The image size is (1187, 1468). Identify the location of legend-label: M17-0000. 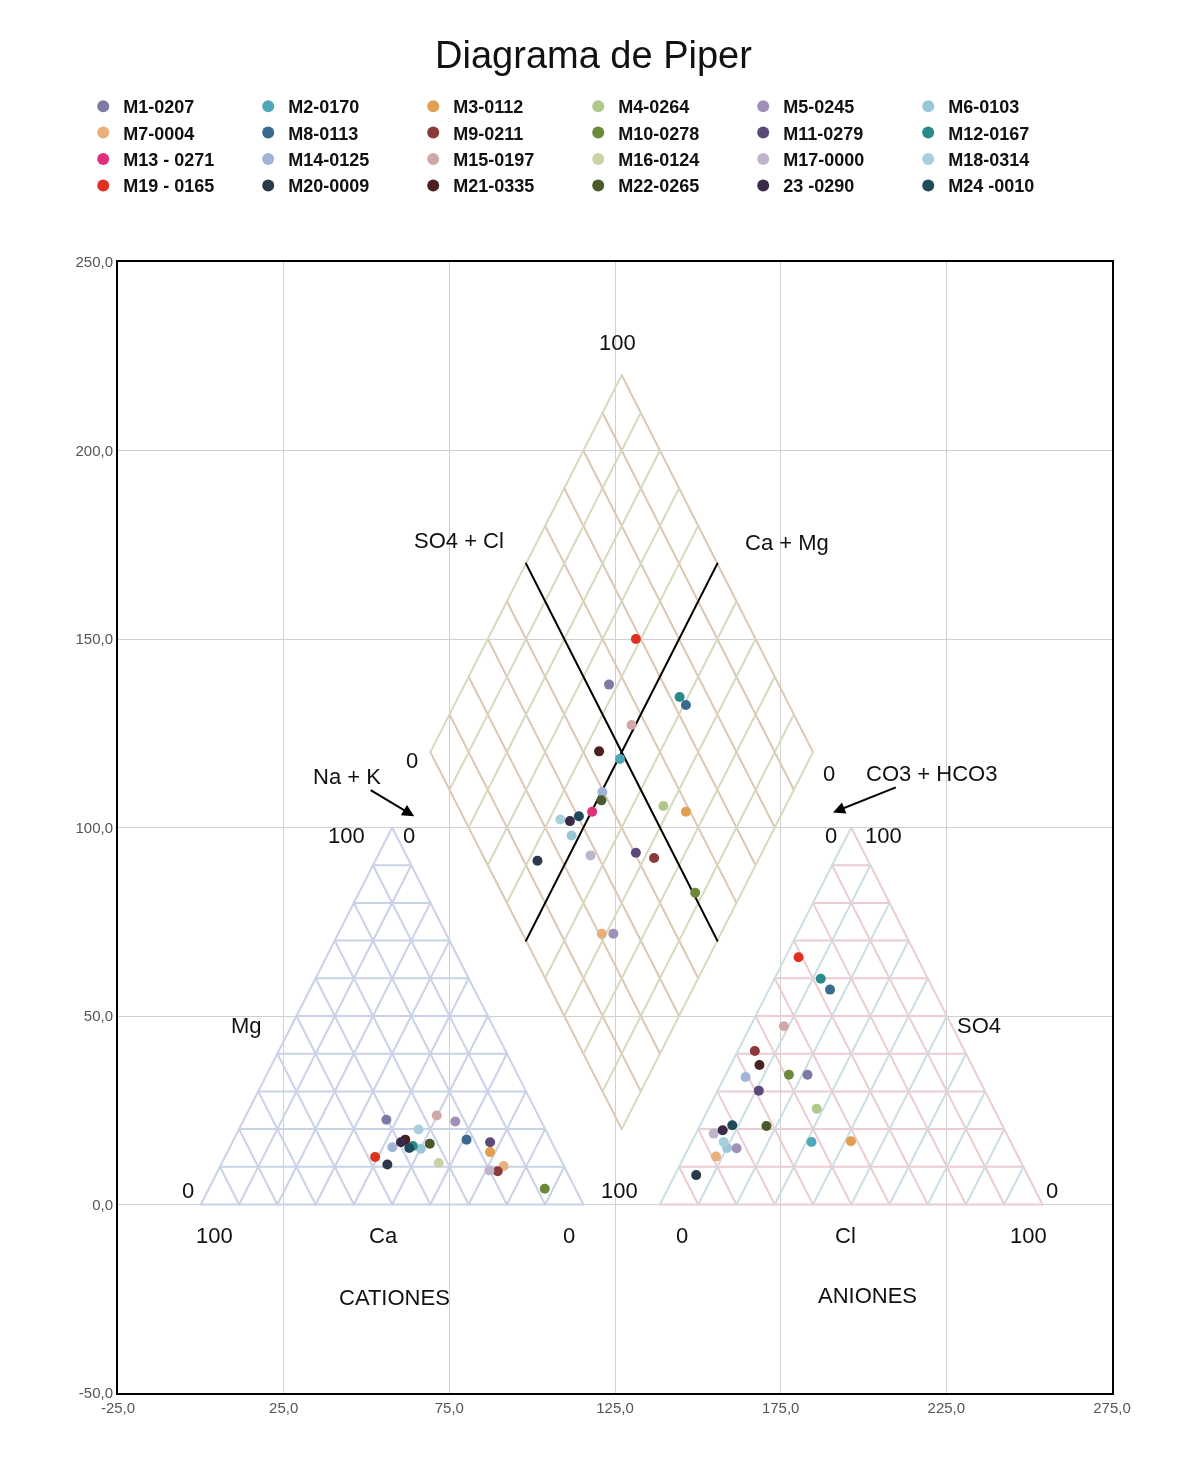
(824, 160).